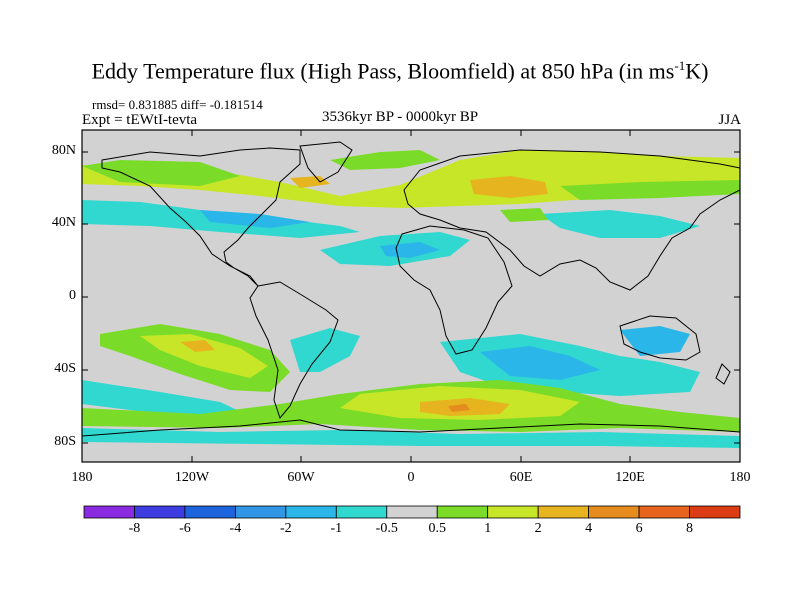  What do you see at coordinates (140, 120) in the screenshot?
I see `experiment-label: Expt = tEWtI-tevta` at bounding box center [140, 120].